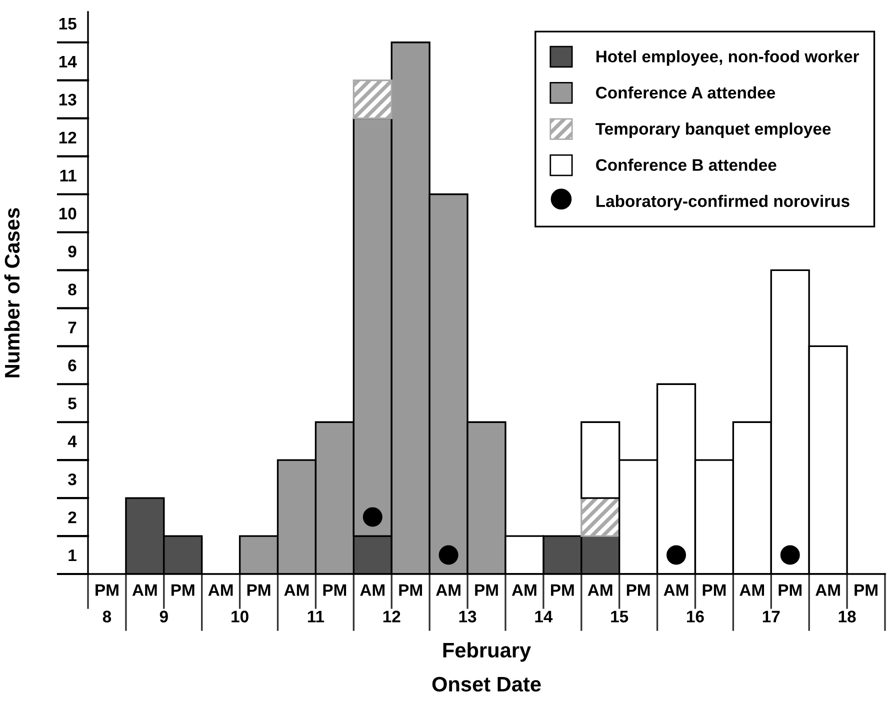 Image resolution: width=887 pixels, height=704 pixels. I want to click on text: 16, so click(695, 616).